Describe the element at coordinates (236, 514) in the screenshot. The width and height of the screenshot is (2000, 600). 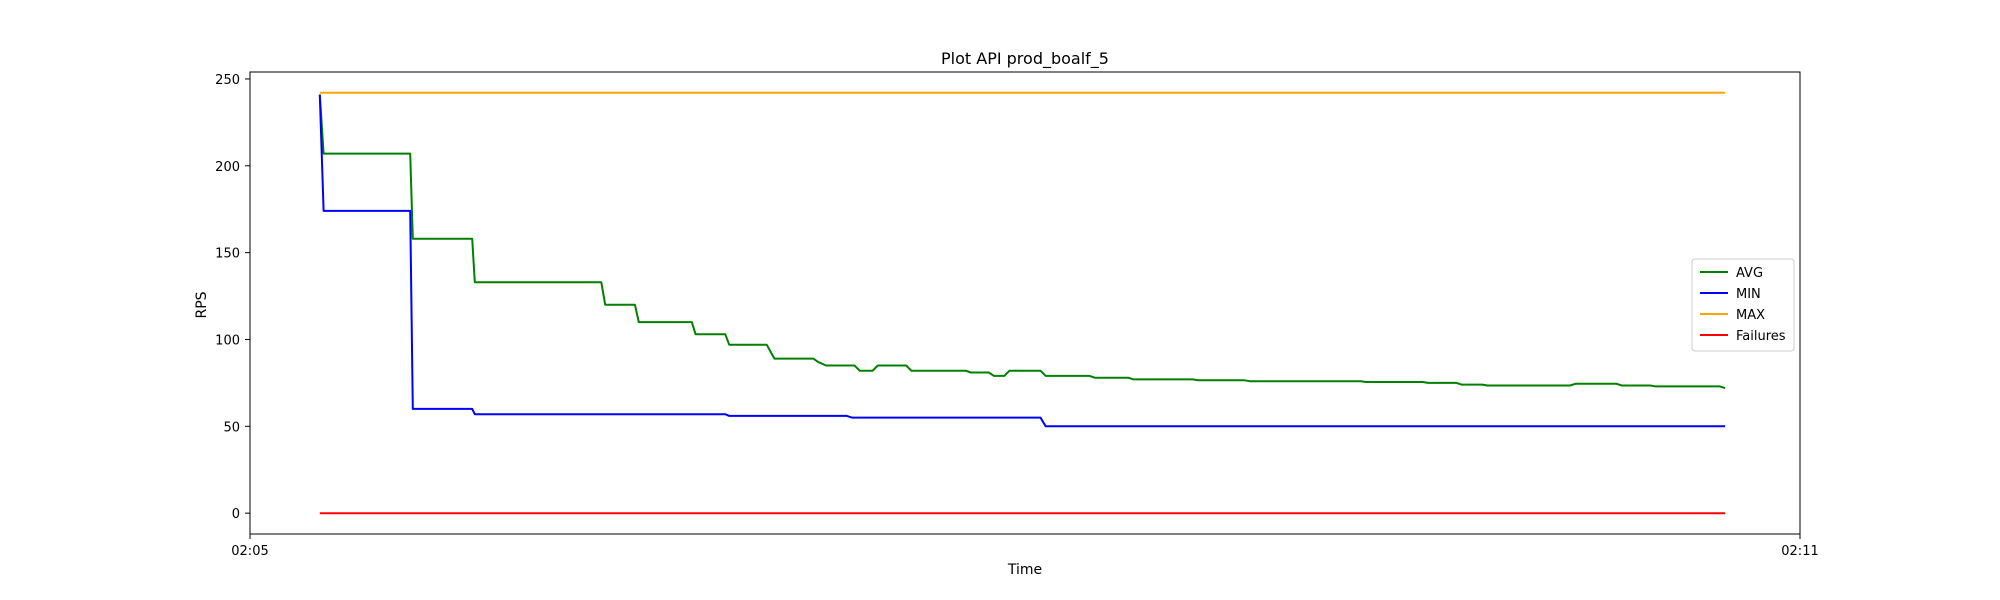
I see `y-tick-label: 0` at that location.